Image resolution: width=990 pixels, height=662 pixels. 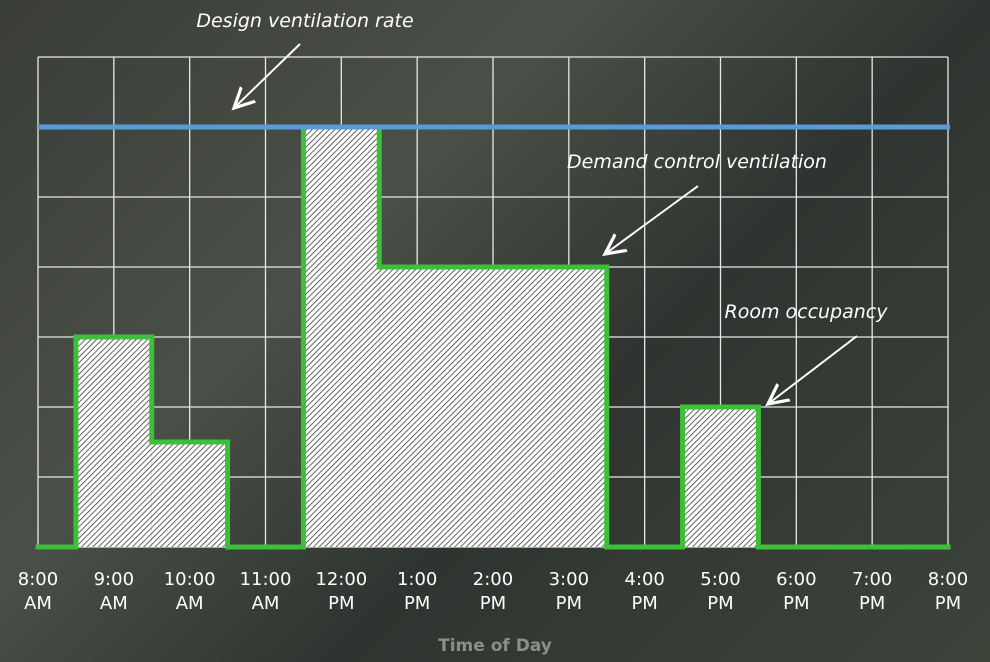 I want to click on reference-label: Design ventilation rate, so click(x=304, y=21).